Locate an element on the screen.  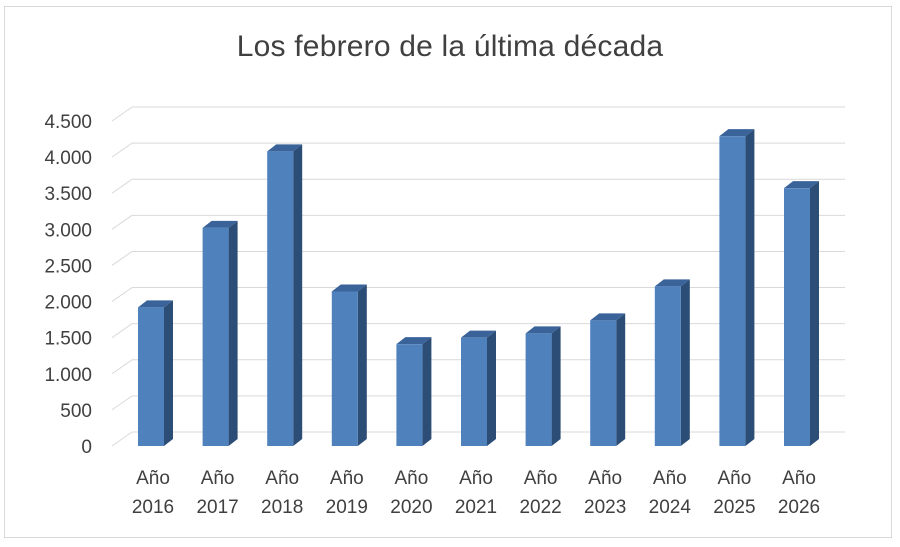
y-tick-label: 3.000 is located at coordinates (68, 230).